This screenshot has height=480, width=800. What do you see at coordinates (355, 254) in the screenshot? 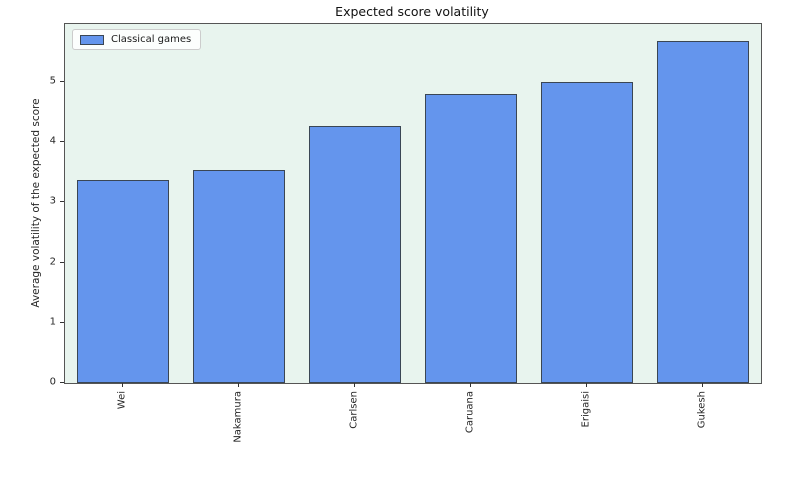
I see `bar-carlsen` at bounding box center [355, 254].